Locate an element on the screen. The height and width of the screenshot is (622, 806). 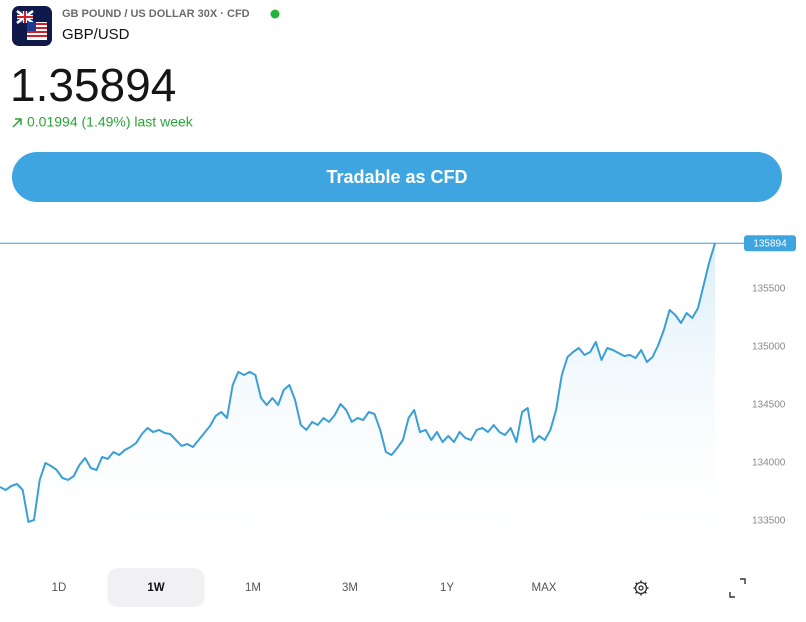
y-tick-label: 133500 is located at coordinates (769, 521).